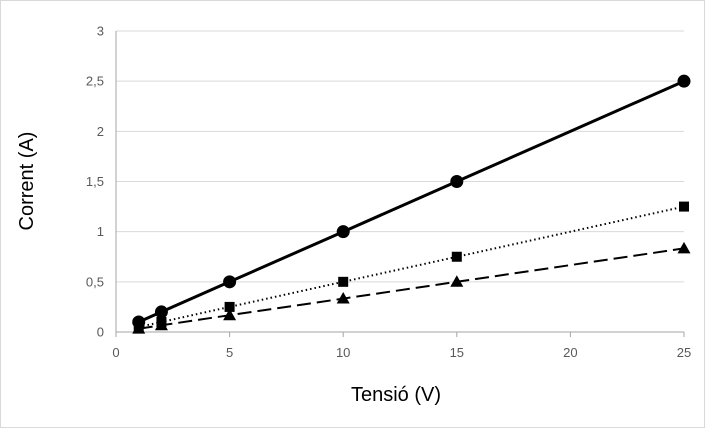  Describe the element at coordinates (115, 352) in the screenshot. I see `x-tick-label-0: 0` at that location.